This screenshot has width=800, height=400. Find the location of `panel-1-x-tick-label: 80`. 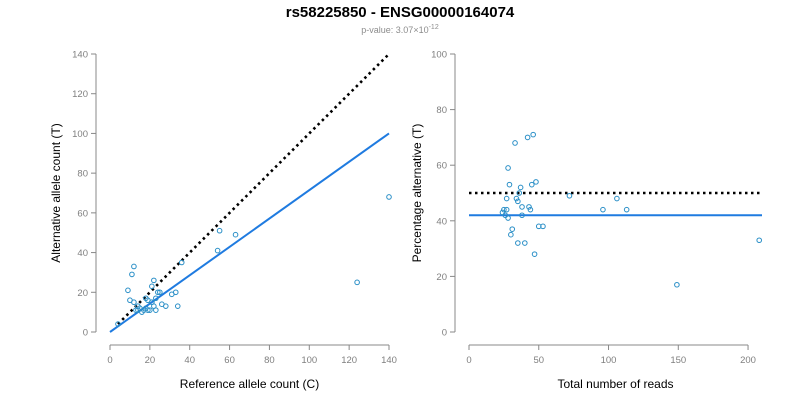

panel-1-x-tick-label: 80 is located at coordinates (269, 360).